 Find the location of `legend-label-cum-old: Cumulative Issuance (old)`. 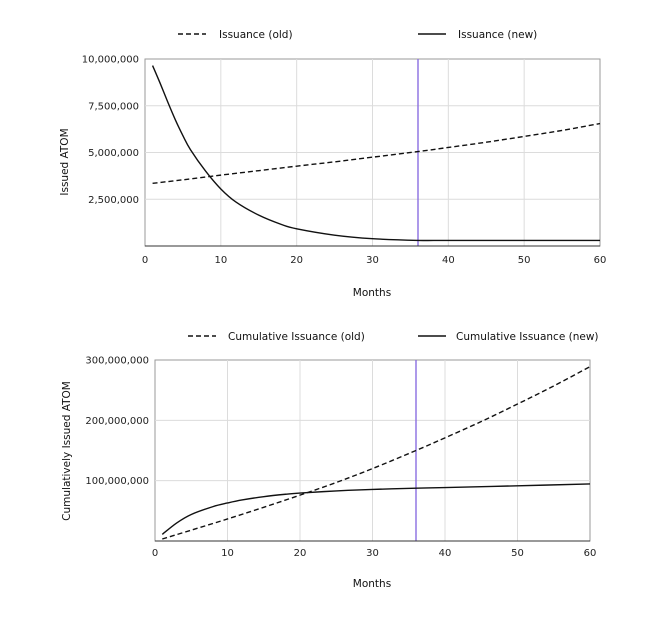

legend-label-cum-old: Cumulative Issuance (old) is located at coordinates (296, 337).